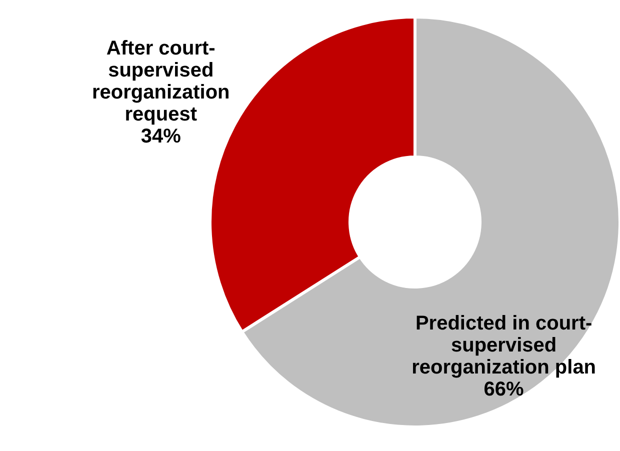  Describe the element at coordinates (504, 389) in the screenshot. I see `data-label: 66%` at that location.